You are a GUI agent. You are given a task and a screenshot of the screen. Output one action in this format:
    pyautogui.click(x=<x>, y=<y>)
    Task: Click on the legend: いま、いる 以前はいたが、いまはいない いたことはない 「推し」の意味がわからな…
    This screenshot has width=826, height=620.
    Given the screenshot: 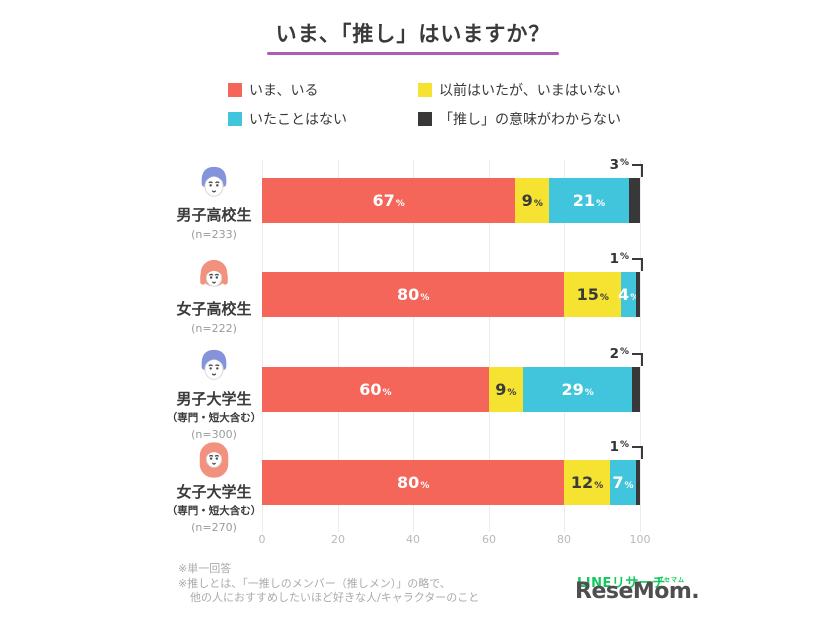 What is the action you would take?
    pyautogui.click(x=424, y=104)
    